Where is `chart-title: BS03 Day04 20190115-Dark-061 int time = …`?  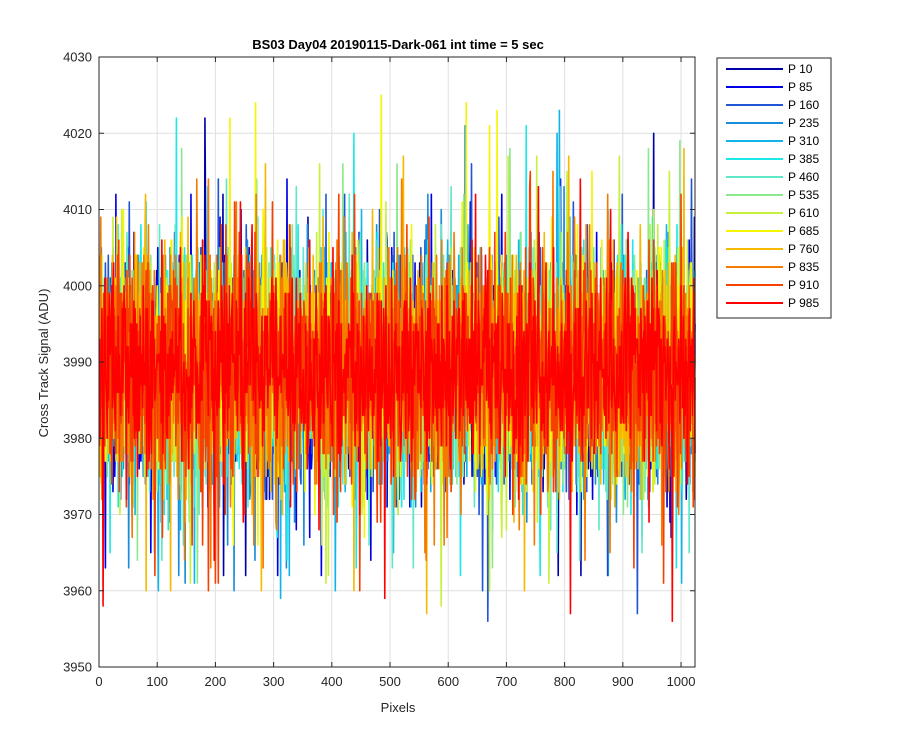 chart-title: BS03 Day04 20190115-Dark-061 int time = … is located at coordinates (398, 44).